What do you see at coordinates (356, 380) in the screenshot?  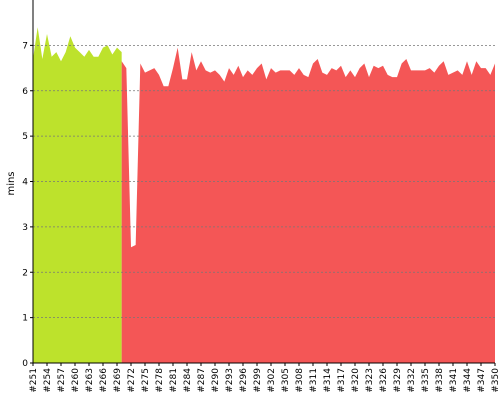 I see `x-tick-label: #320` at bounding box center [356, 380].